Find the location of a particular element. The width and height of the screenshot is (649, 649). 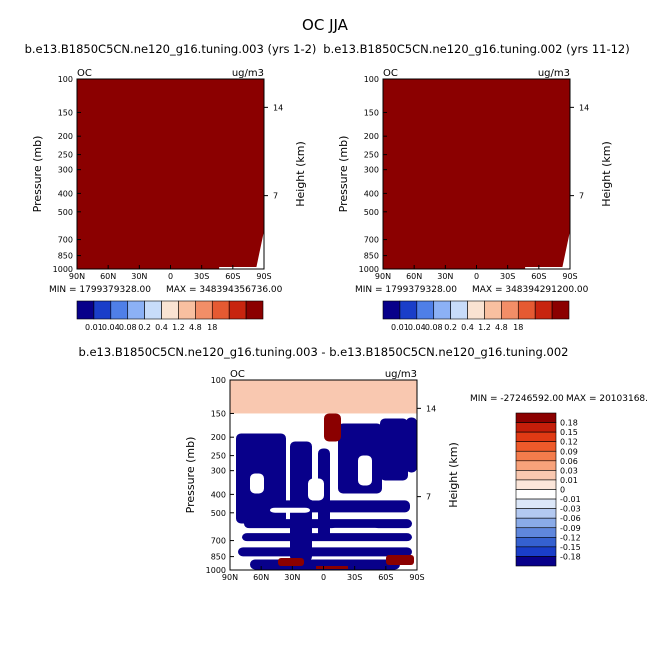

field-fill is located at coordinates (170, 174).